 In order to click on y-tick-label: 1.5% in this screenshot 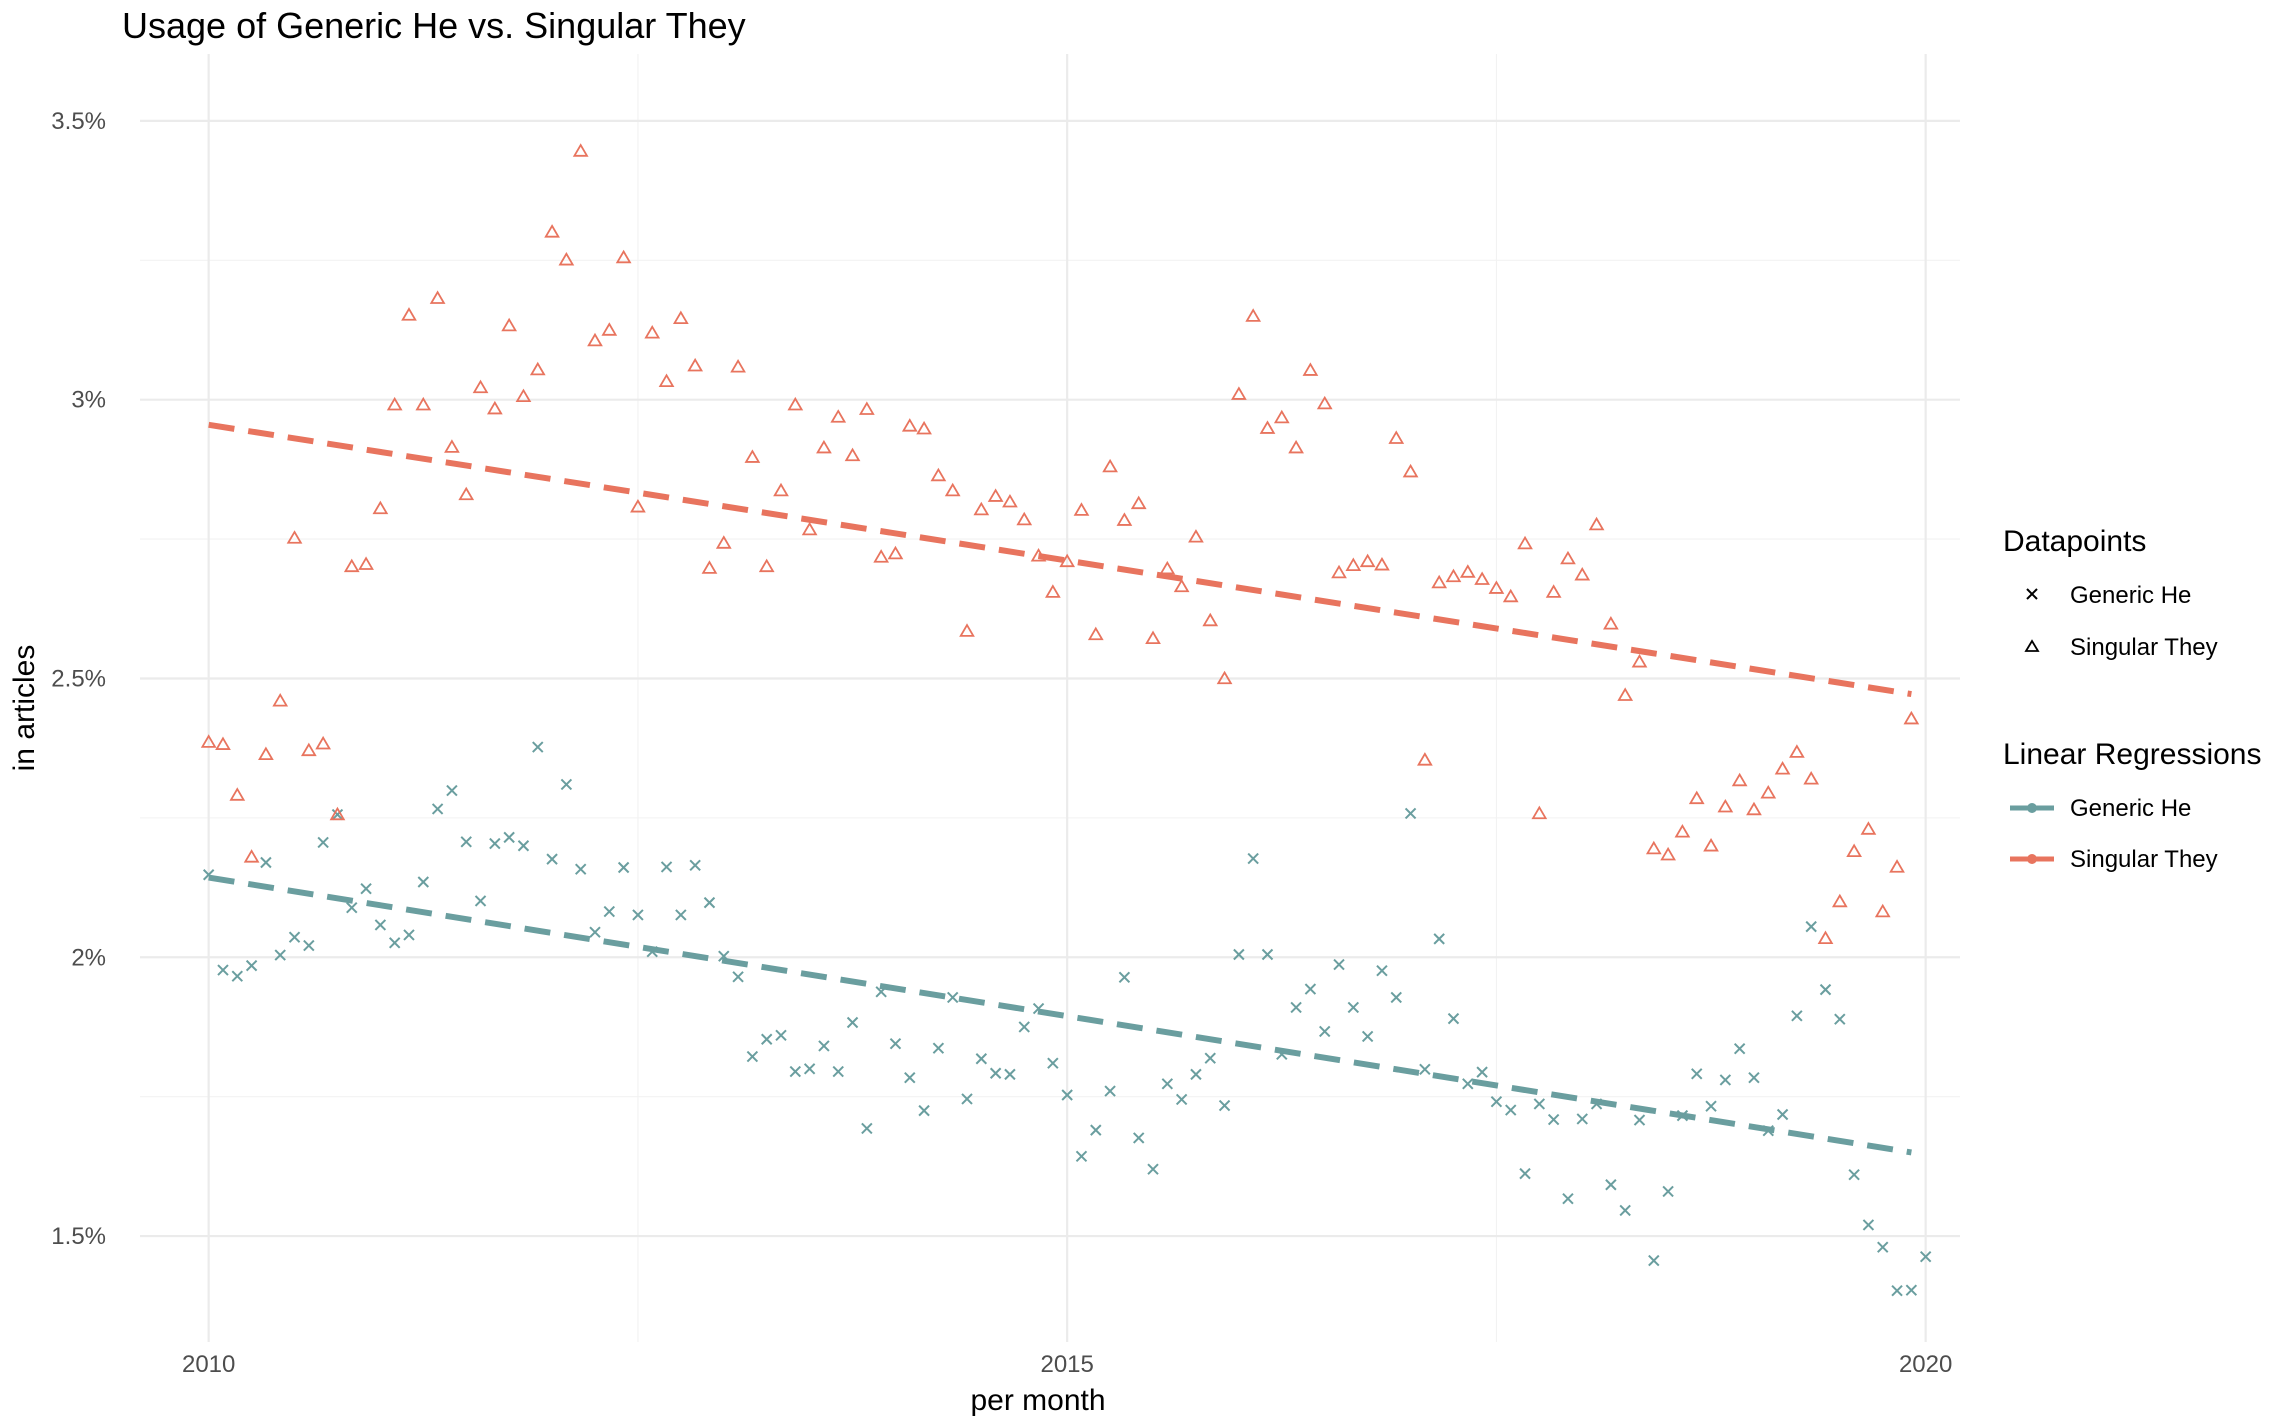, I will do `click(78, 1236)`.